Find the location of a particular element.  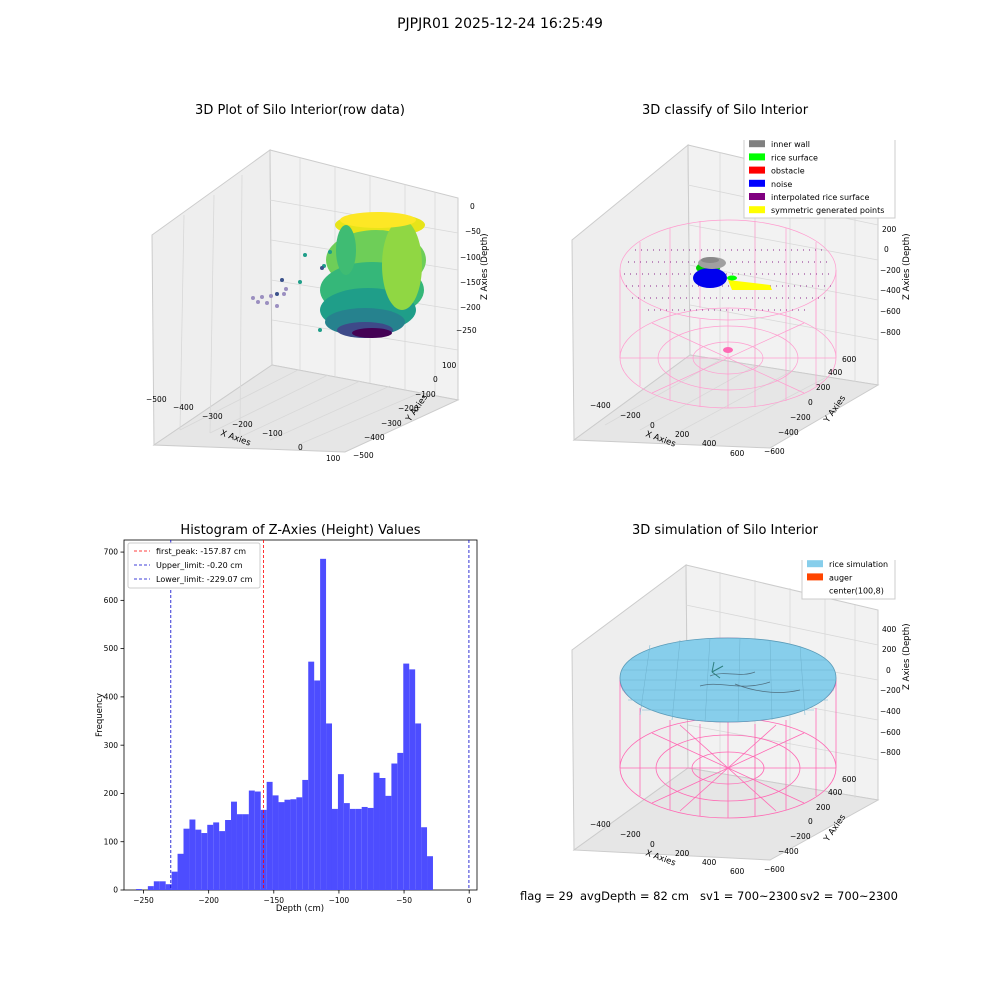

classify-z-label: Z Axies (Depth) is located at coordinates (907, 266).